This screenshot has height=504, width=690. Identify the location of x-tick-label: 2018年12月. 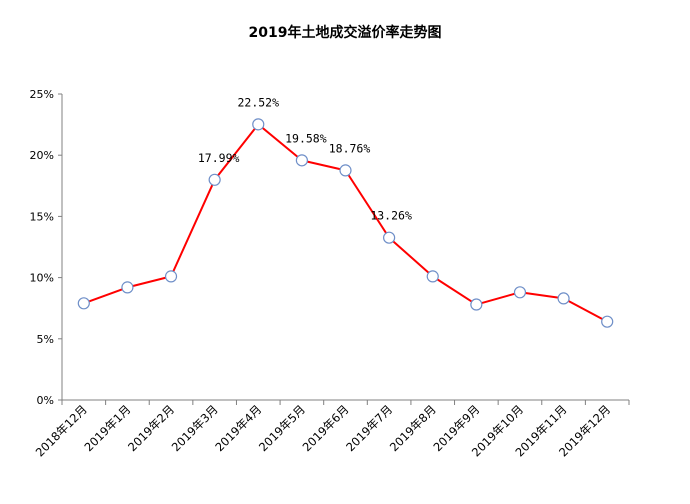
(61, 430).